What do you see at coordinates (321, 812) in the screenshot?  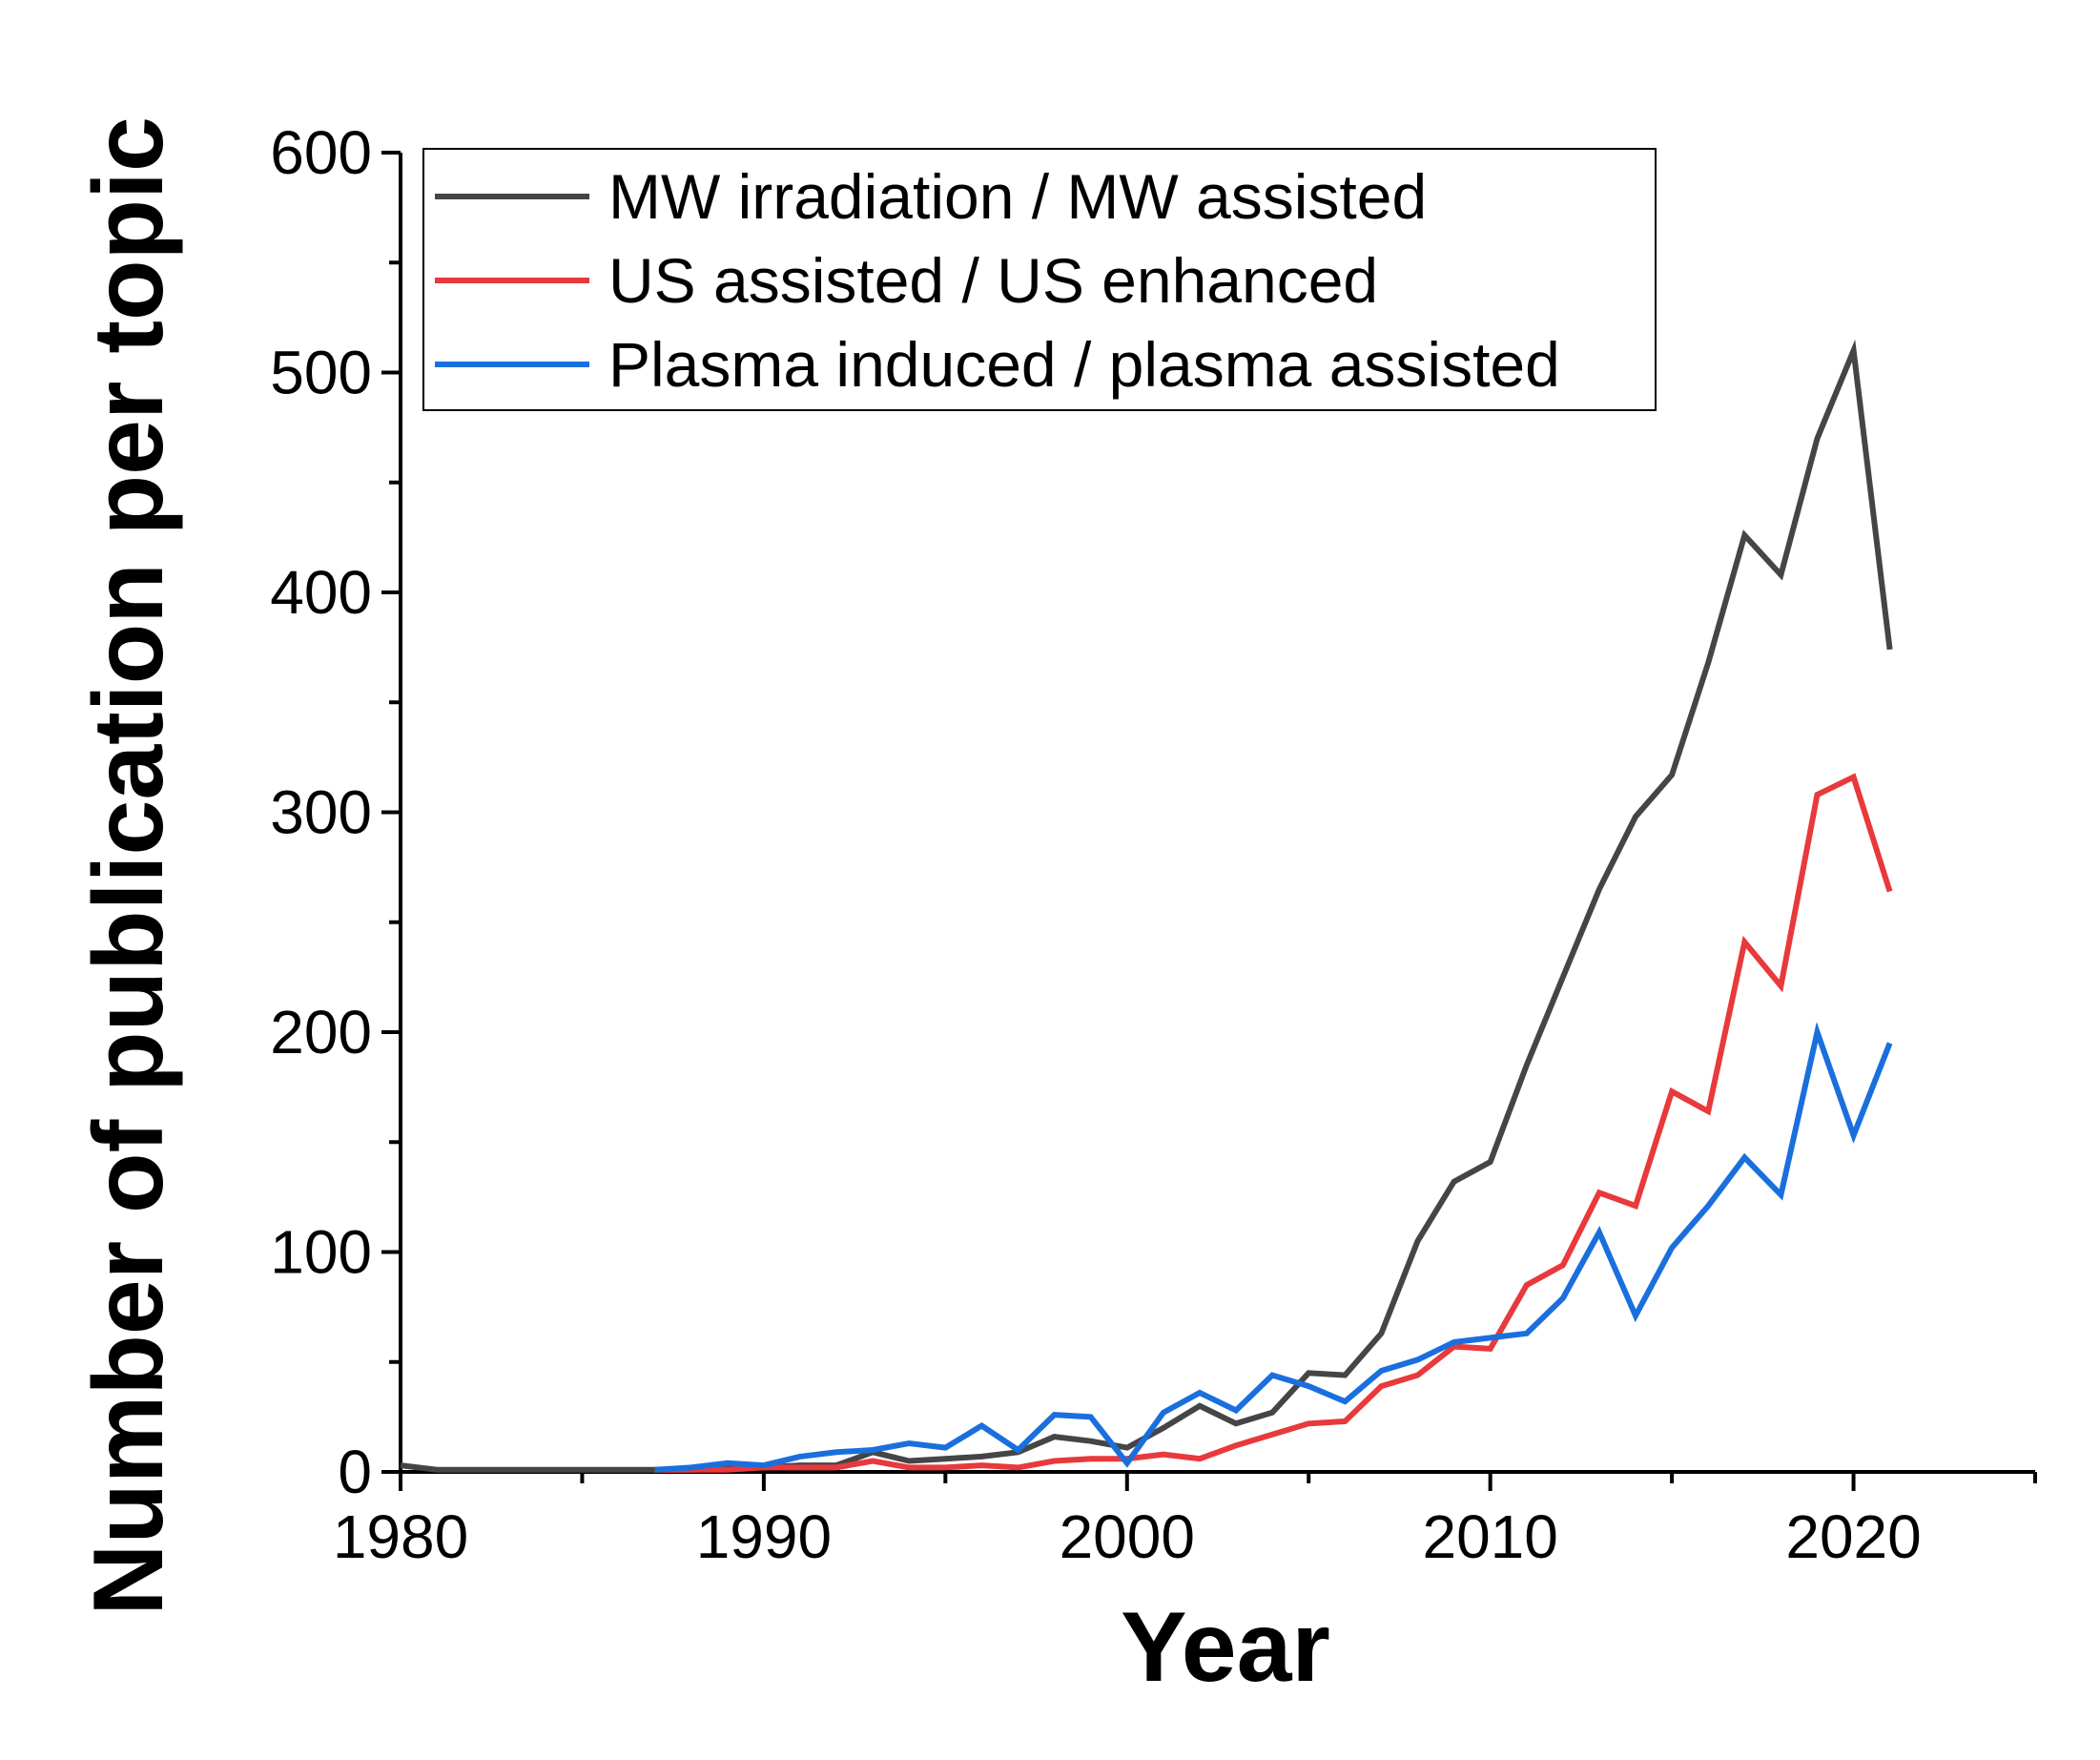 I see `y-tick-label: 300` at bounding box center [321, 812].